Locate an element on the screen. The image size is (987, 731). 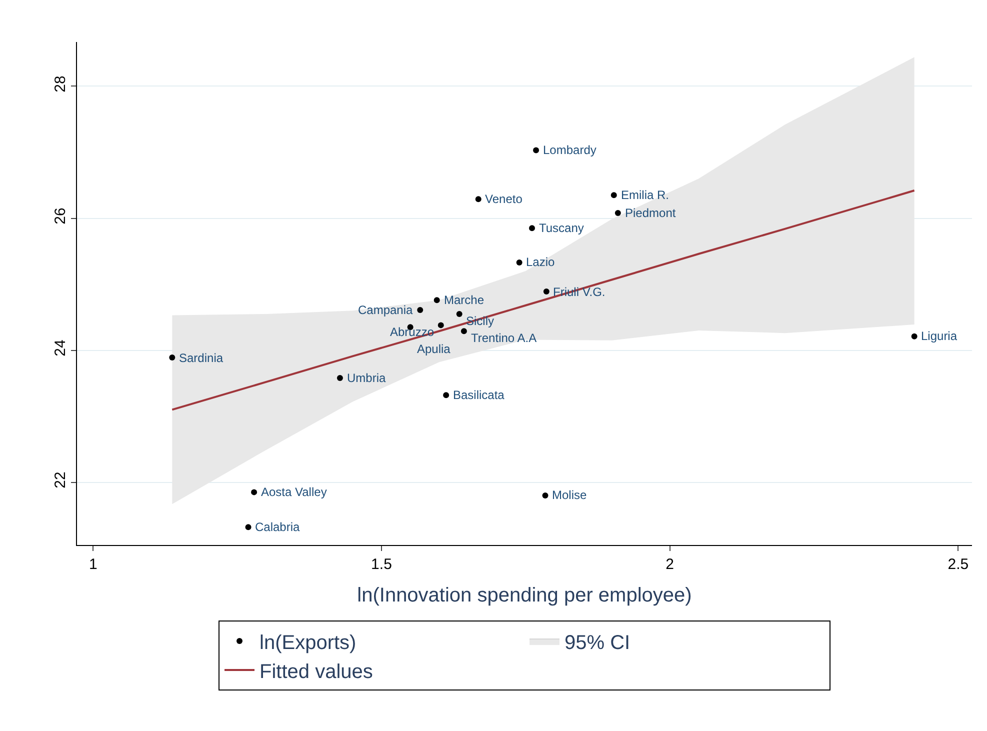
y-tick-label: 22 is located at coordinates (60, 480).